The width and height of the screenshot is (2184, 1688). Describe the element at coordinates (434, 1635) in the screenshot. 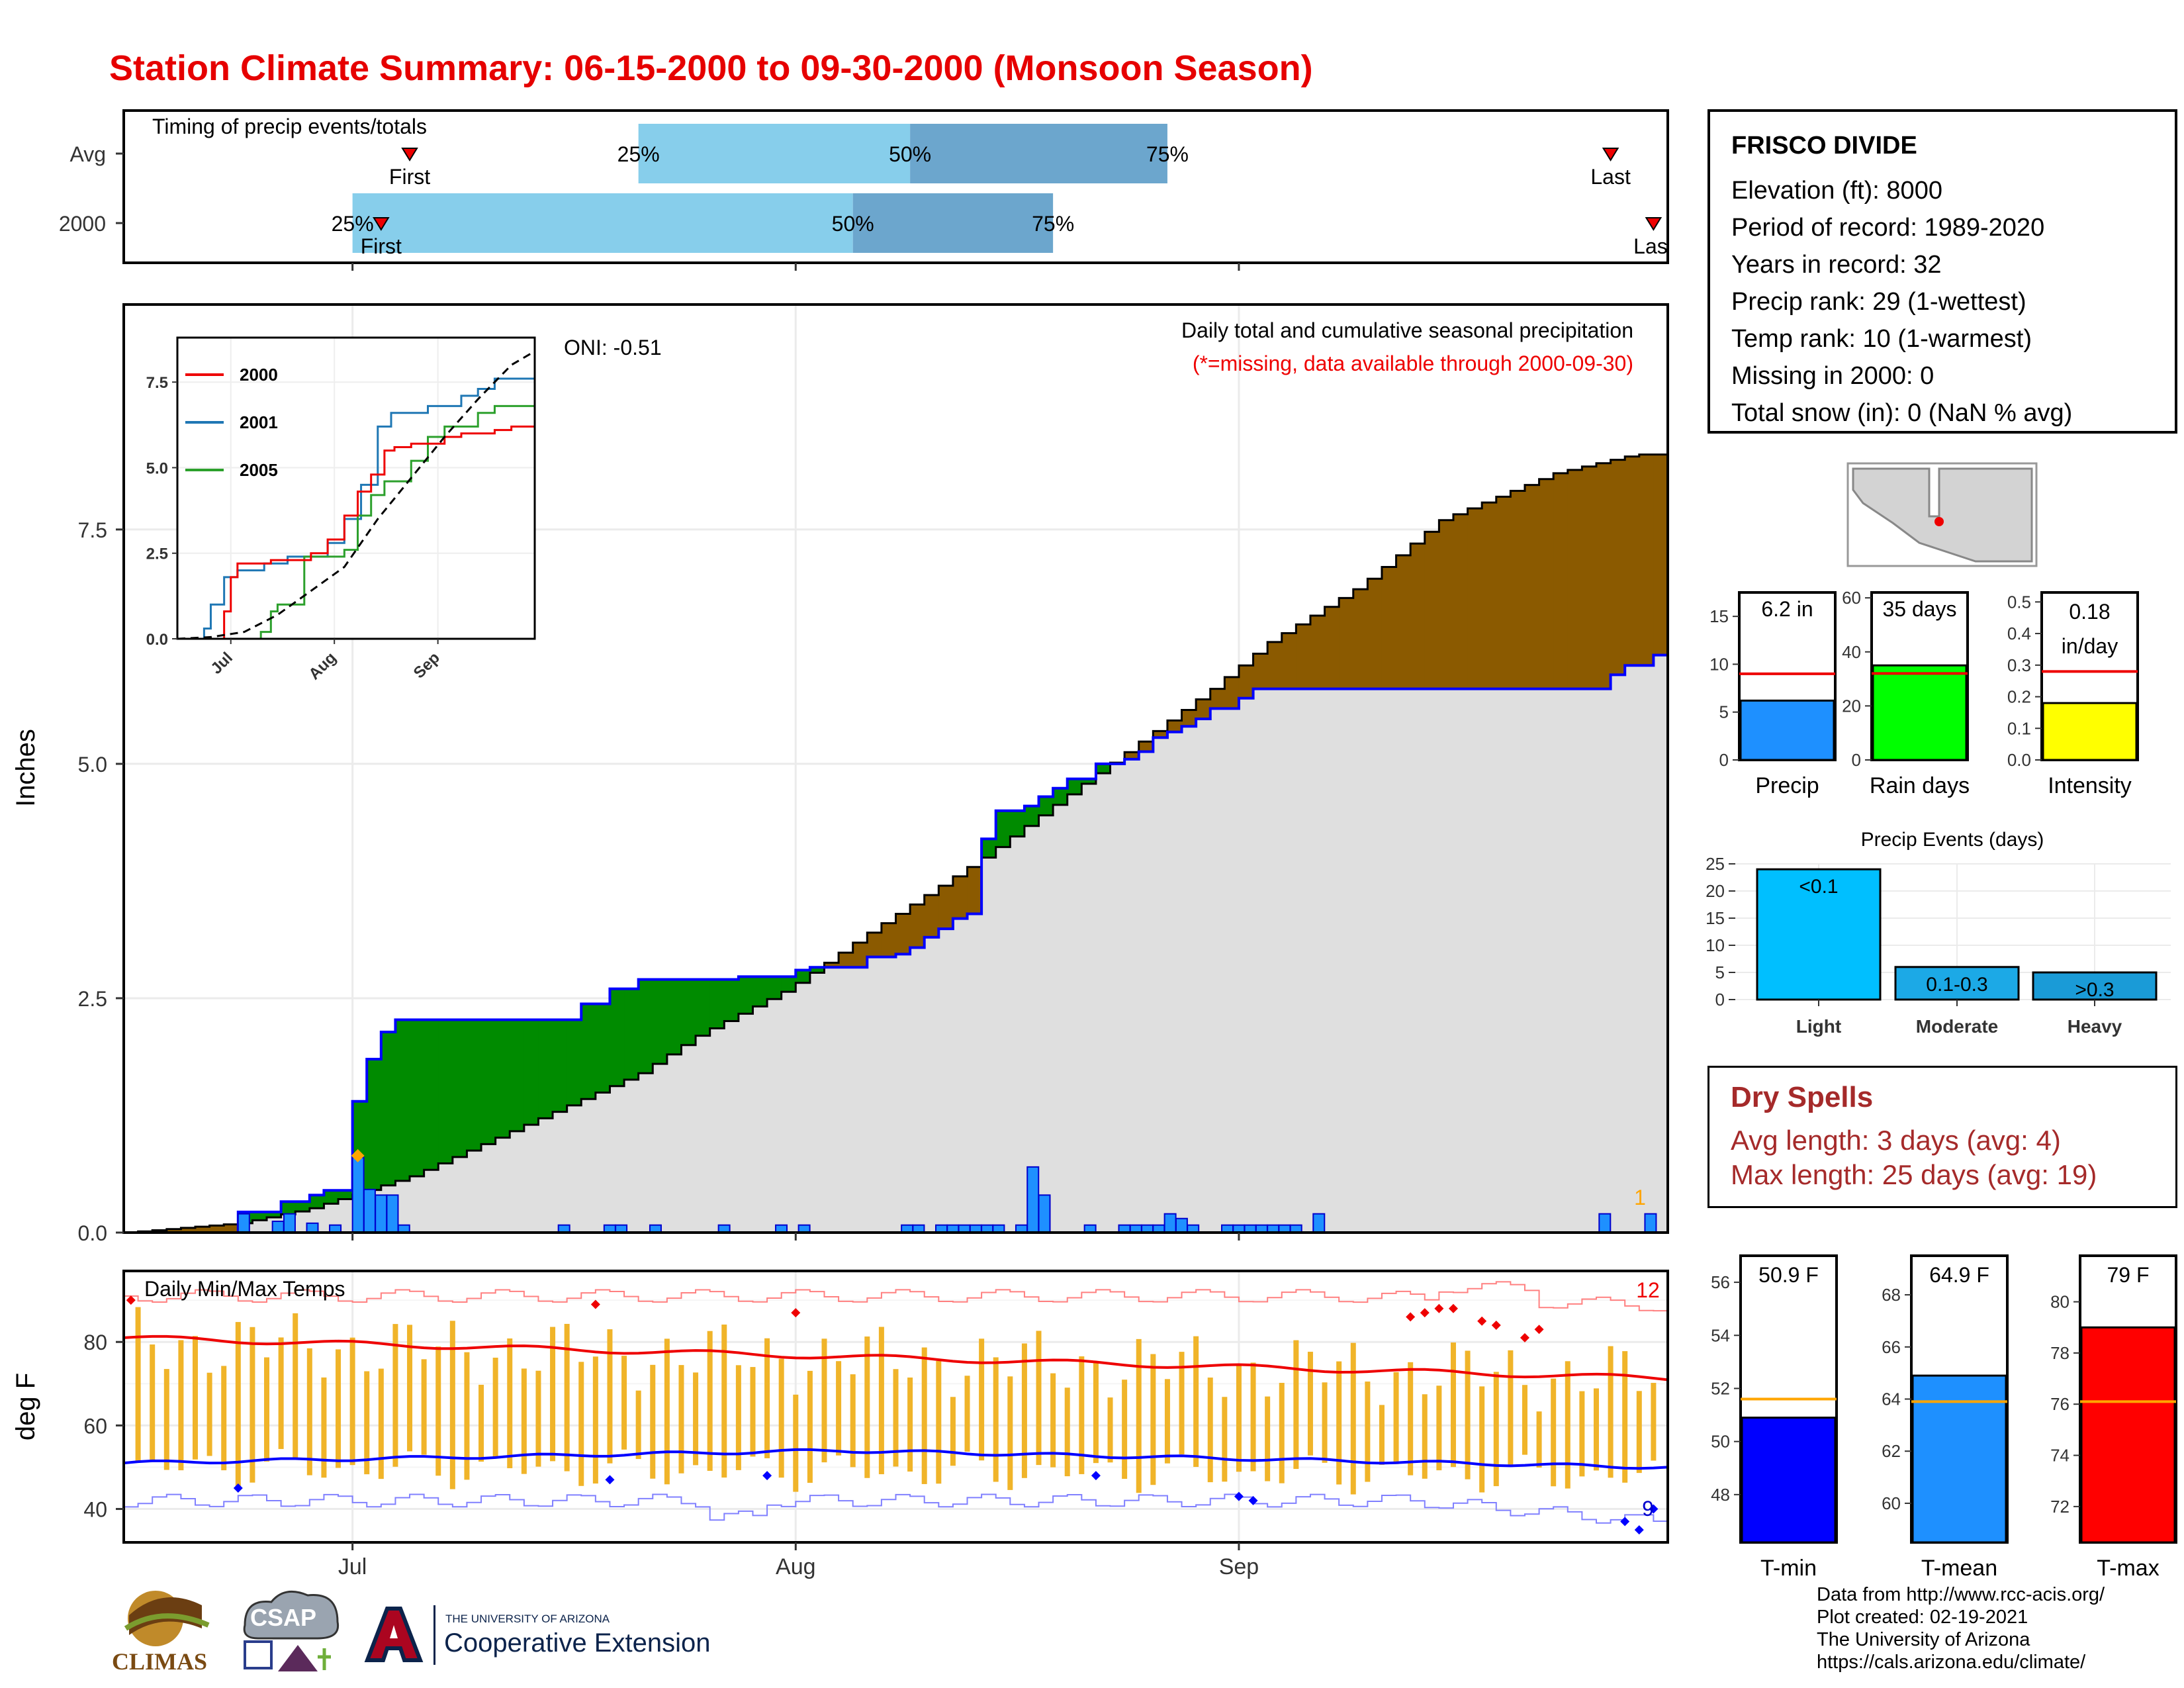

I see `ua-divider` at that location.